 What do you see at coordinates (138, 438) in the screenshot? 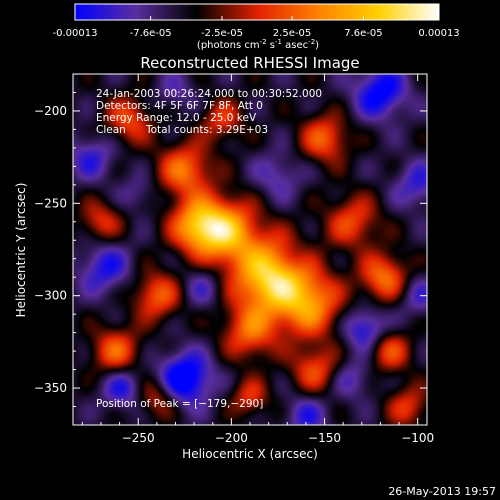
I see `x-tick-label: −250` at bounding box center [138, 438].